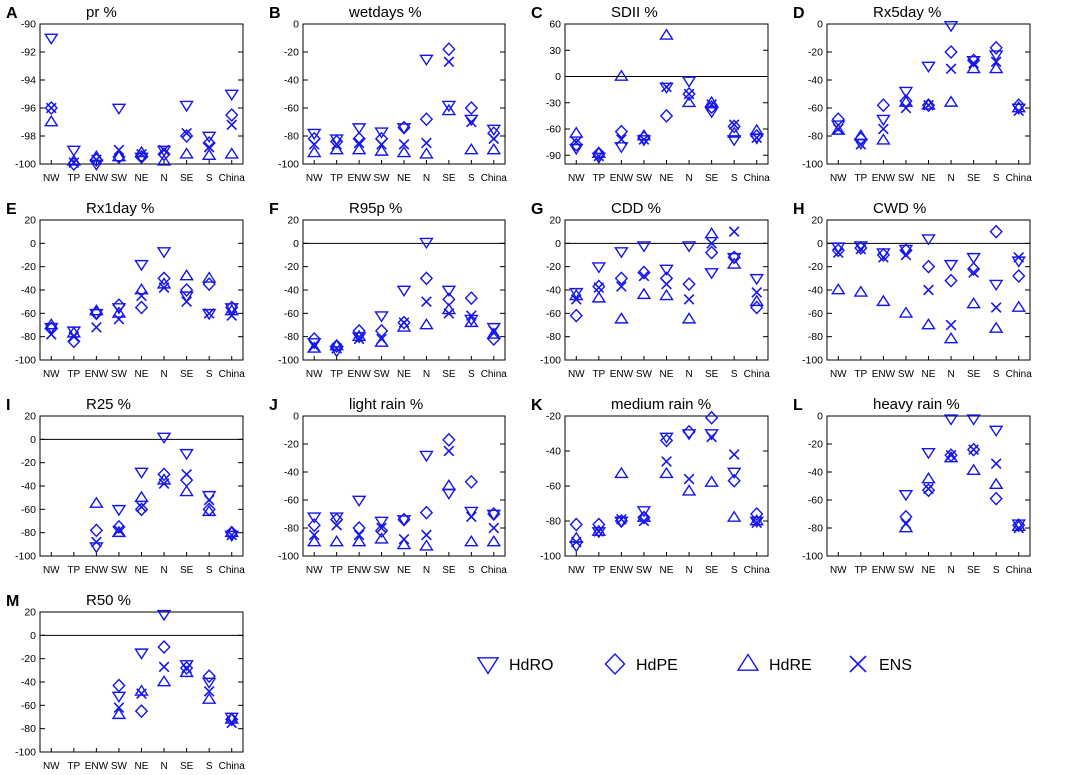  Describe the element at coordinates (28, 81) in the screenshot. I see `y-tick-label: -94` at that location.